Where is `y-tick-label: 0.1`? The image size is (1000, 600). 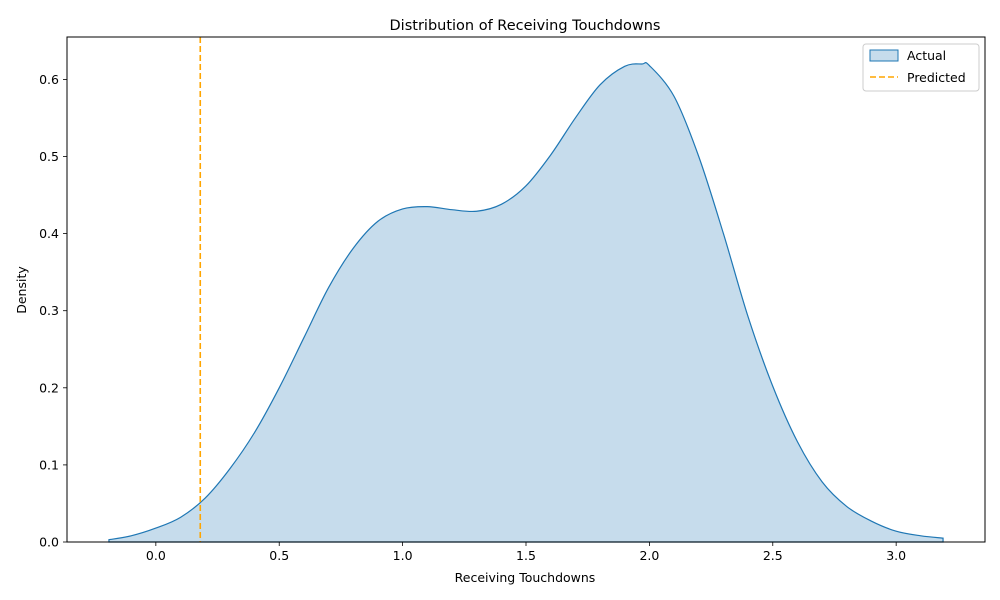 y-tick-label: 0.1 is located at coordinates (49, 464).